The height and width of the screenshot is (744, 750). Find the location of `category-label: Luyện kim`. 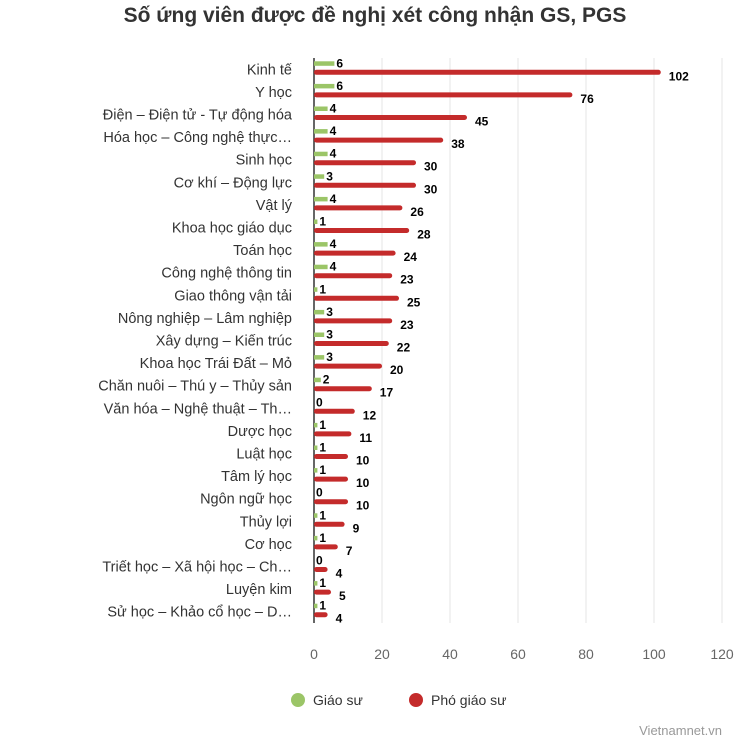

category-label: Luyện kim is located at coordinates (259, 590).